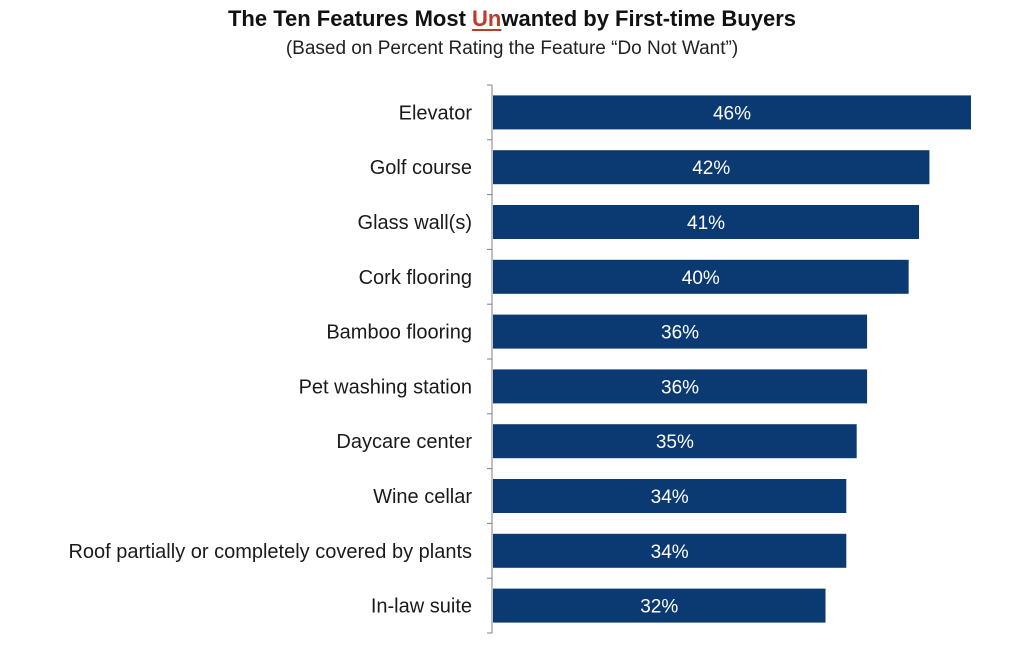 This screenshot has height=659, width=1024. I want to click on category-label: Wine cellar, so click(422, 497).